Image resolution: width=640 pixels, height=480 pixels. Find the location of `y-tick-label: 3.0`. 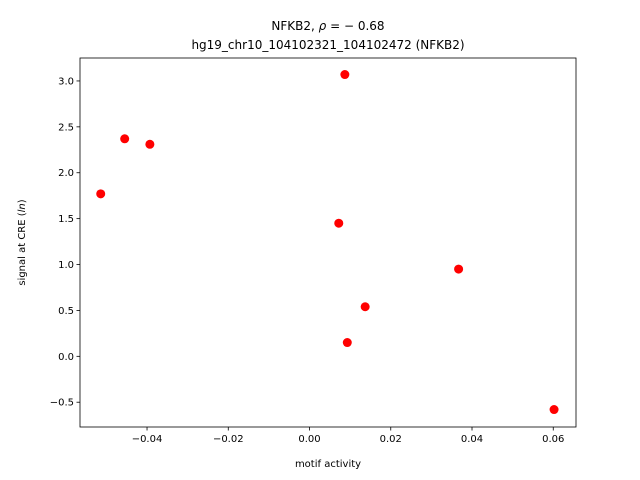

y-tick-label: 3.0 is located at coordinates (66, 81).